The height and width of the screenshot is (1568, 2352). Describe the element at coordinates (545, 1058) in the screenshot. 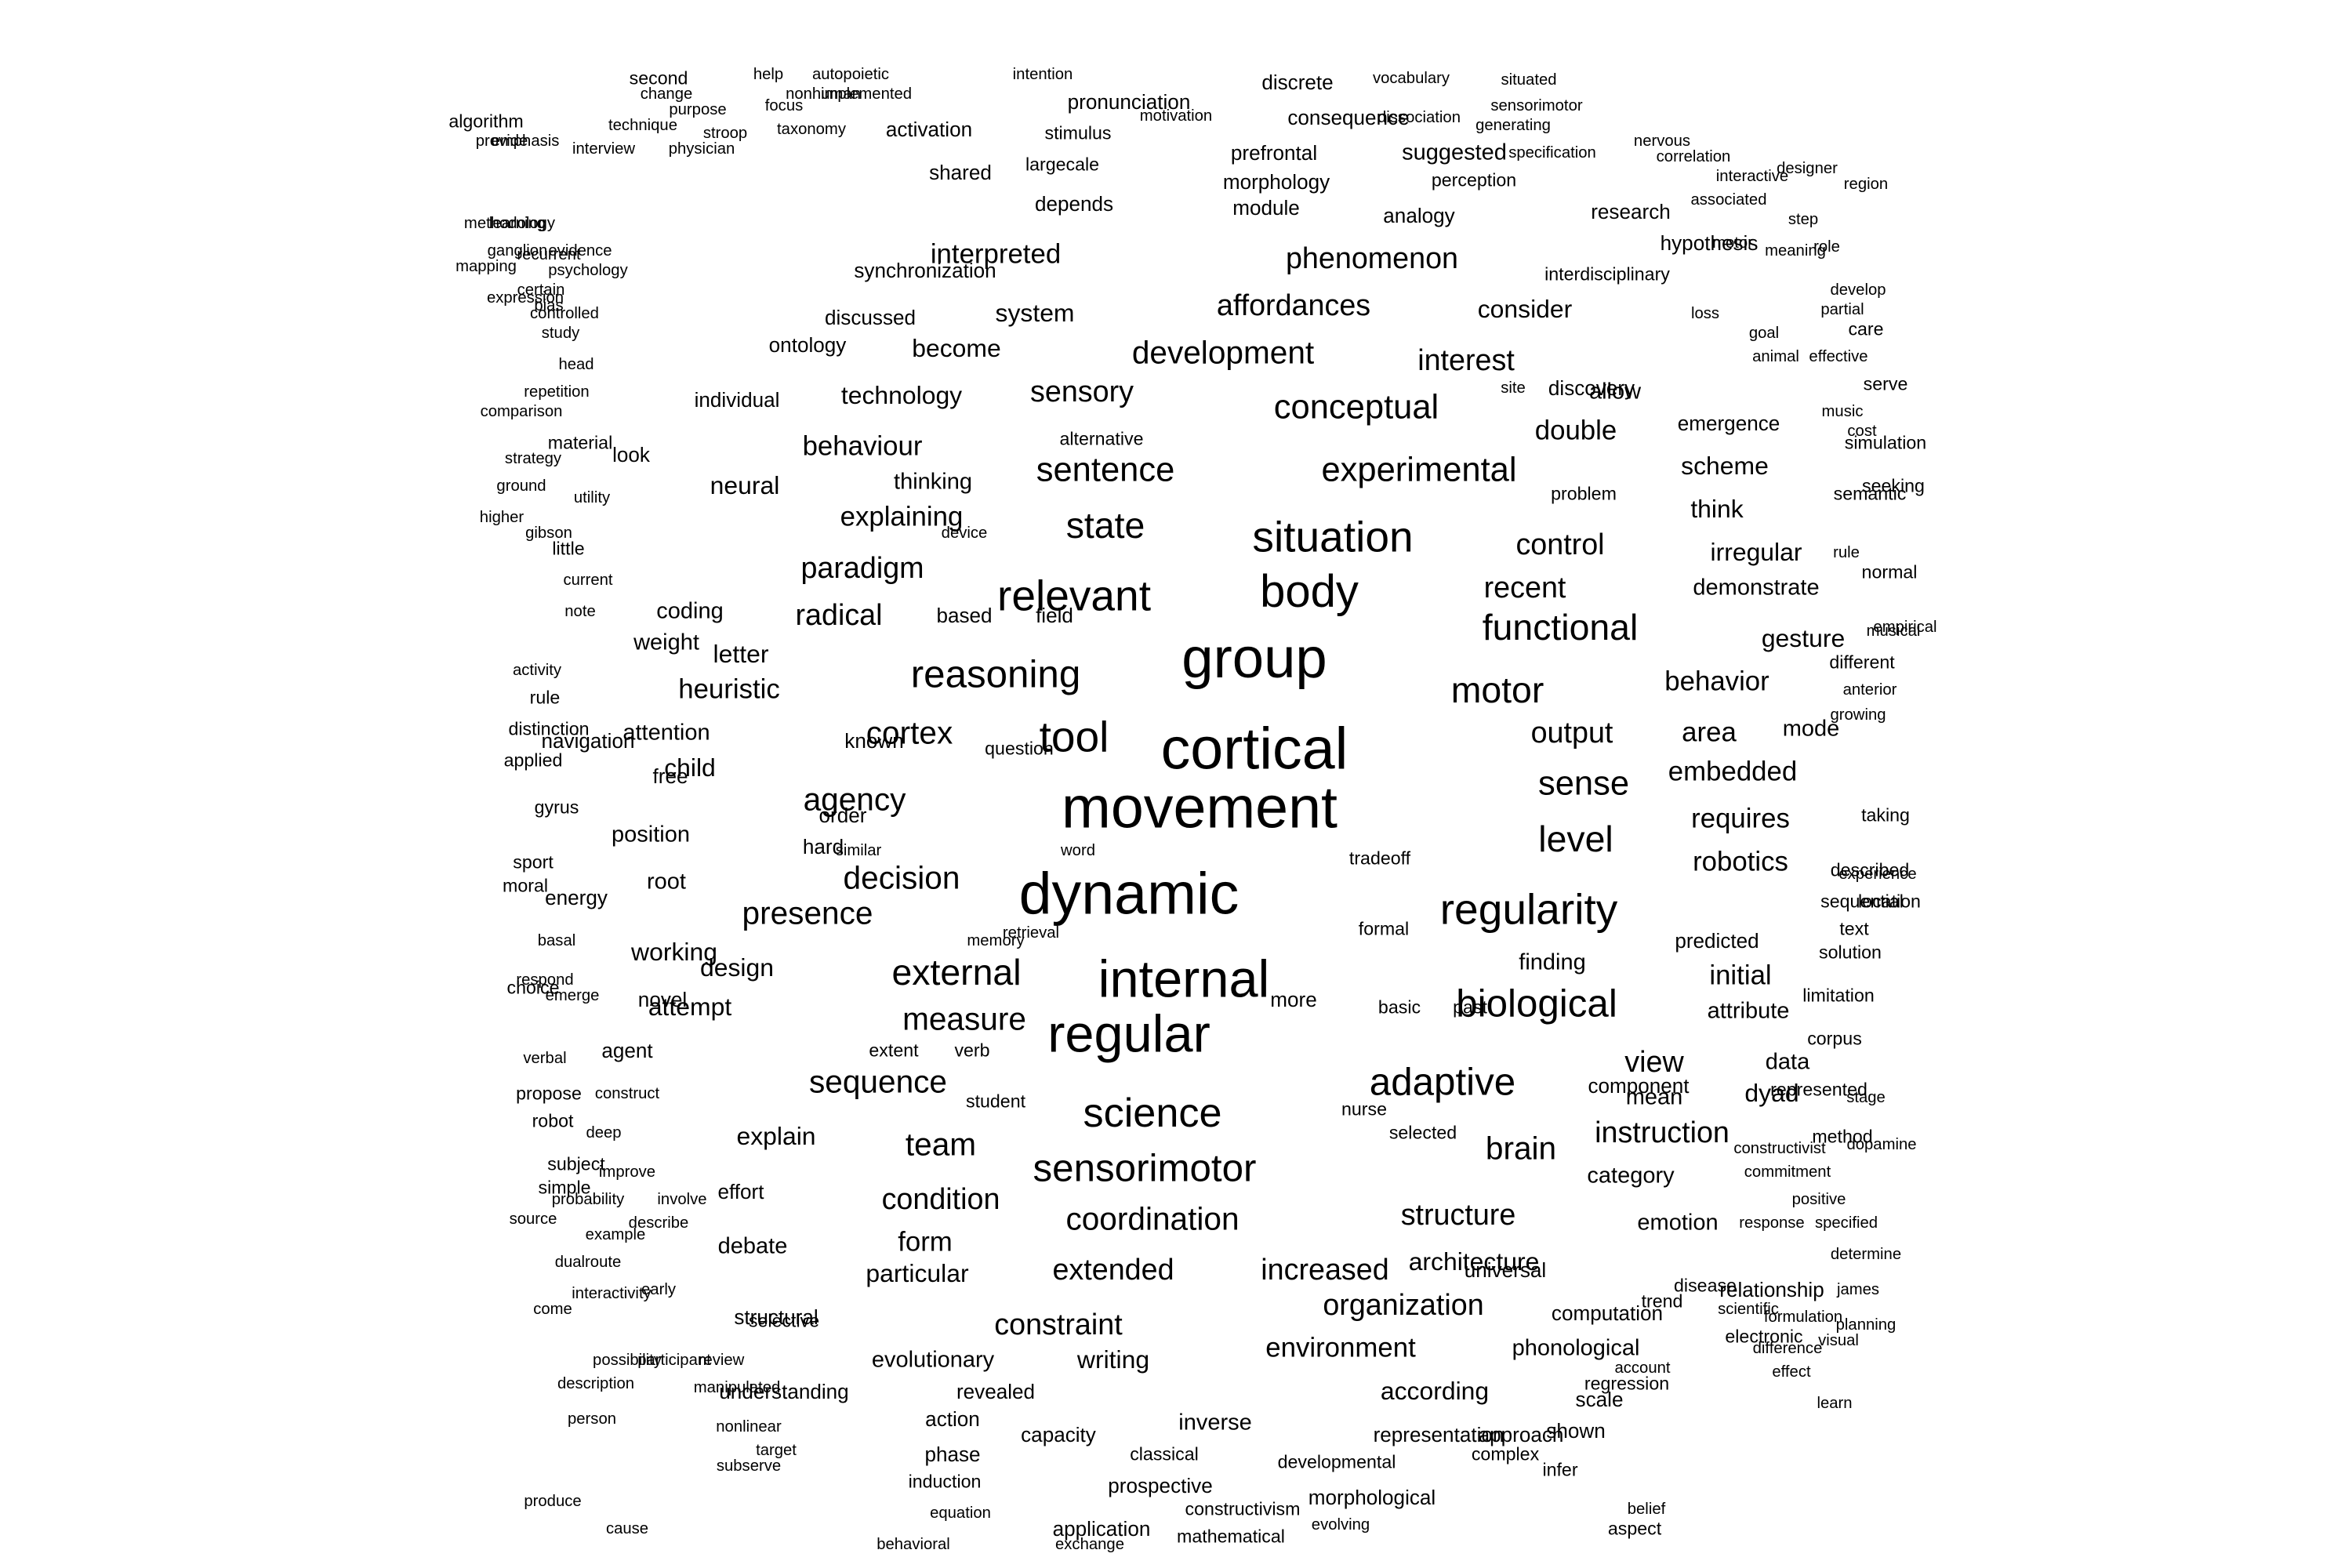

I see `word-cloud-word: verbal` at that location.